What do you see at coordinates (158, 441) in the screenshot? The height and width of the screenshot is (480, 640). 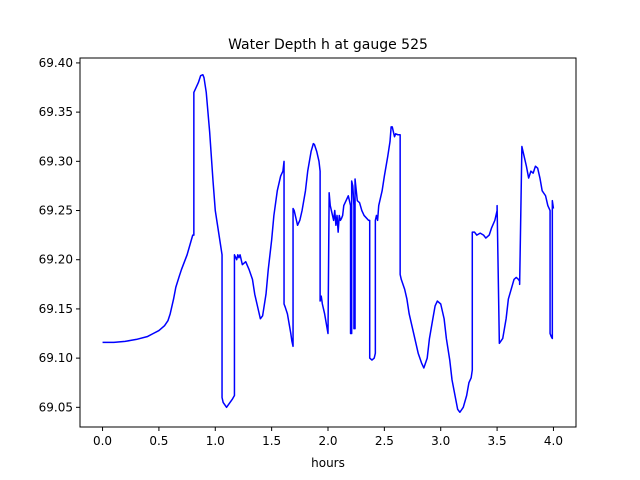 I see `x-tick-label: 0.5` at bounding box center [158, 441].